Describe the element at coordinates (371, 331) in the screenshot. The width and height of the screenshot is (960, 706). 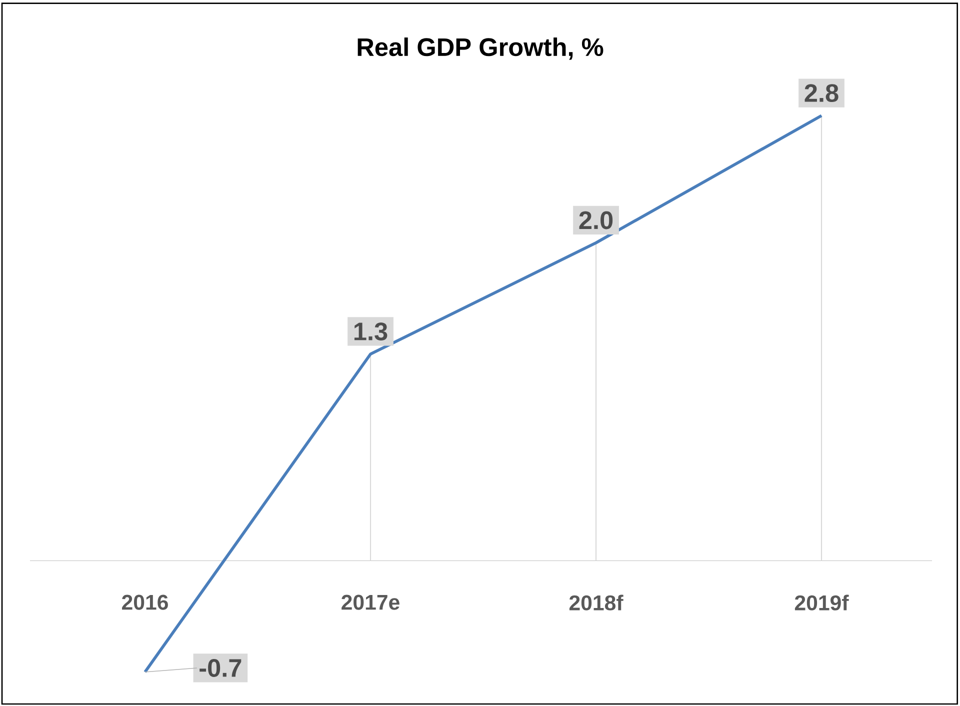
I see `data-label: 1.3` at that location.